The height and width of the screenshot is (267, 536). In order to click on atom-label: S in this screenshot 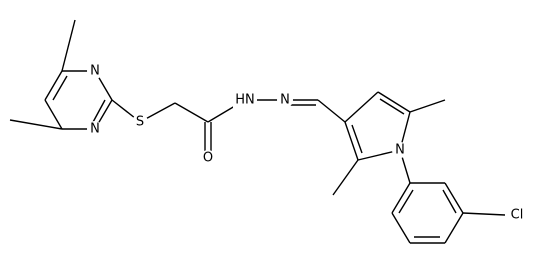, I will do `click(140, 122)`.